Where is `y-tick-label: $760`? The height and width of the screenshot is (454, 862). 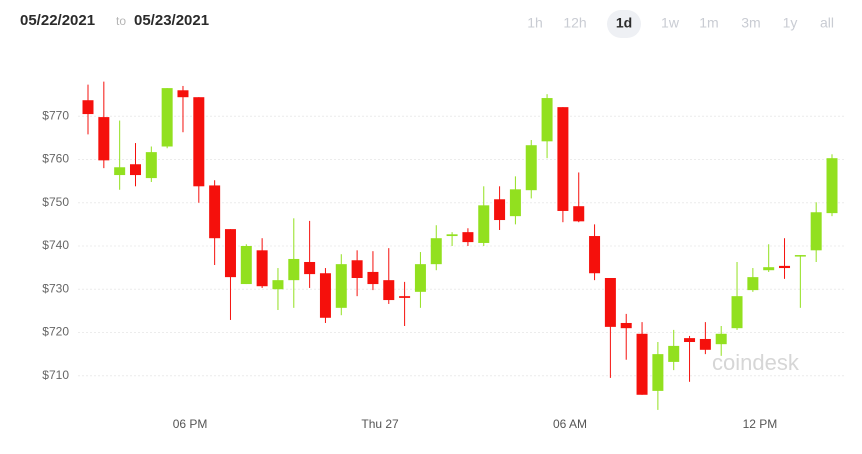
y-tick-label: $760 is located at coordinates (55, 159).